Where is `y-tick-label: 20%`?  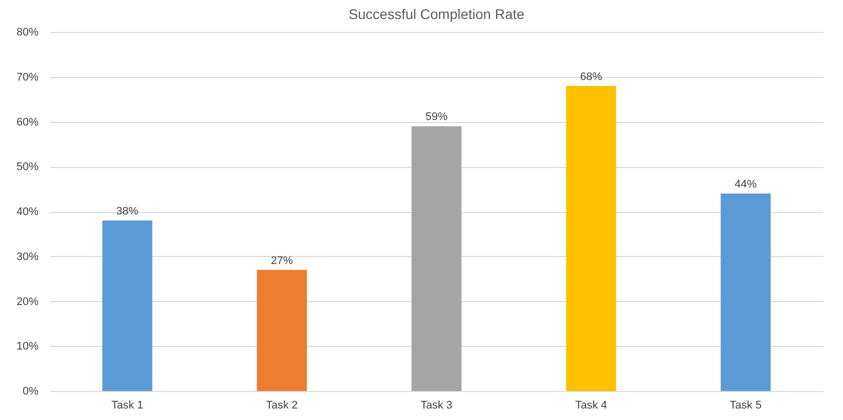 y-tick-label: 20% is located at coordinates (27, 302).